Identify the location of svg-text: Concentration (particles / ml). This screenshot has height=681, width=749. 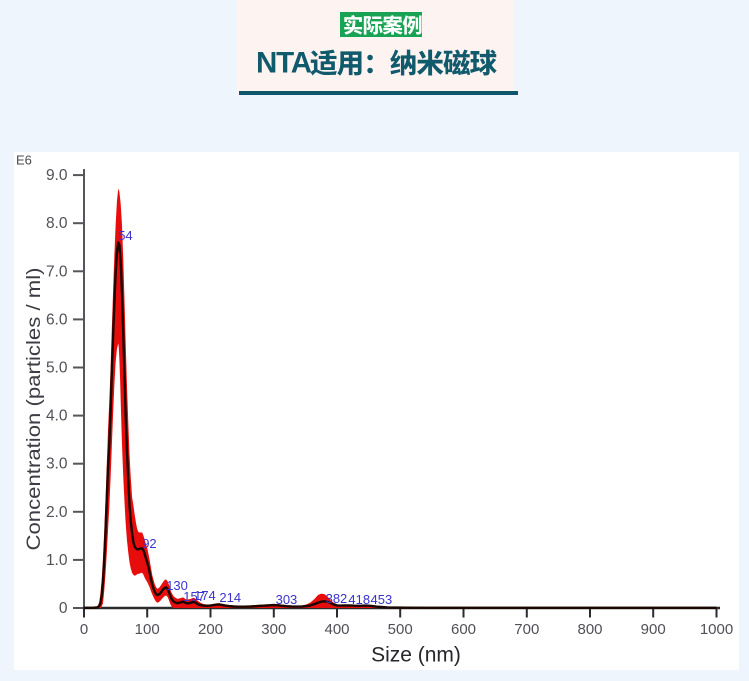
(34, 409).